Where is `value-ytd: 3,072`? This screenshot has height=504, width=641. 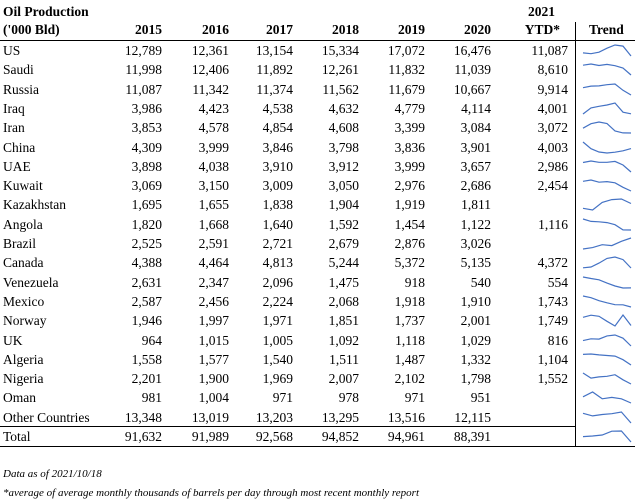
value-ytd: 3,072 is located at coordinates (552, 128).